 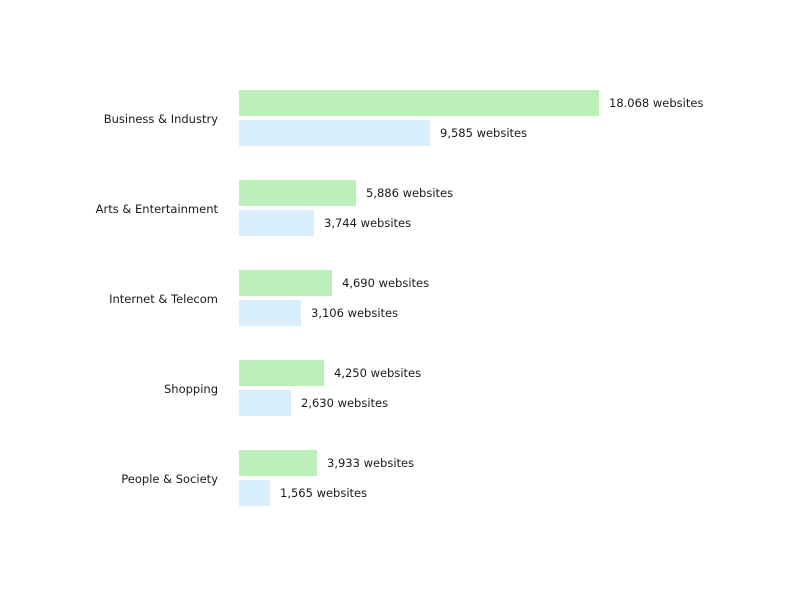 What do you see at coordinates (378, 373) in the screenshot?
I see `value-label: 4,250 websites` at bounding box center [378, 373].